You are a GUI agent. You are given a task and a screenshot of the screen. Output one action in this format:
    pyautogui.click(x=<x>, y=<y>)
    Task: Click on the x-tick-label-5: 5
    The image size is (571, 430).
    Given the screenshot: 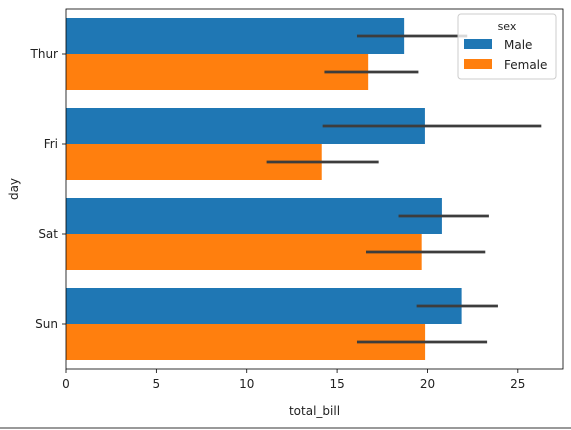 What is the action you would take?
    pyautogui.click(x=157, y=384)
    